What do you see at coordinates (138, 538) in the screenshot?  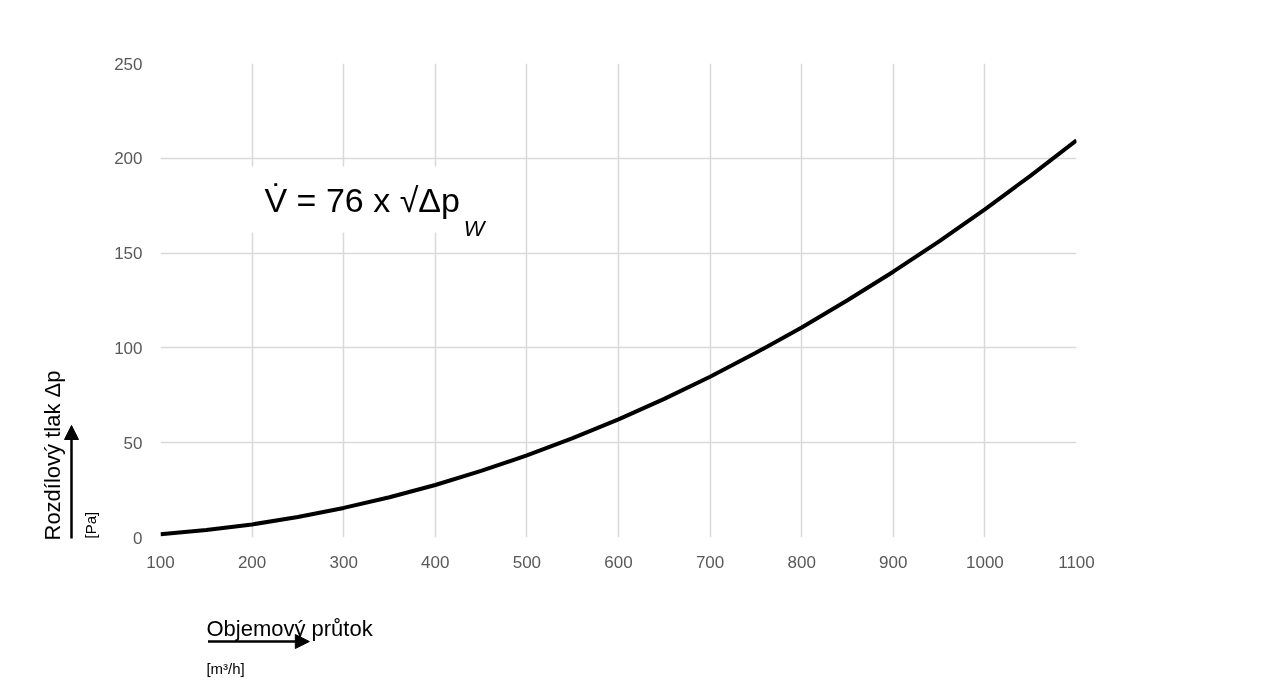 I see `y-tick-label: 0` at bounding box center [138, 538].